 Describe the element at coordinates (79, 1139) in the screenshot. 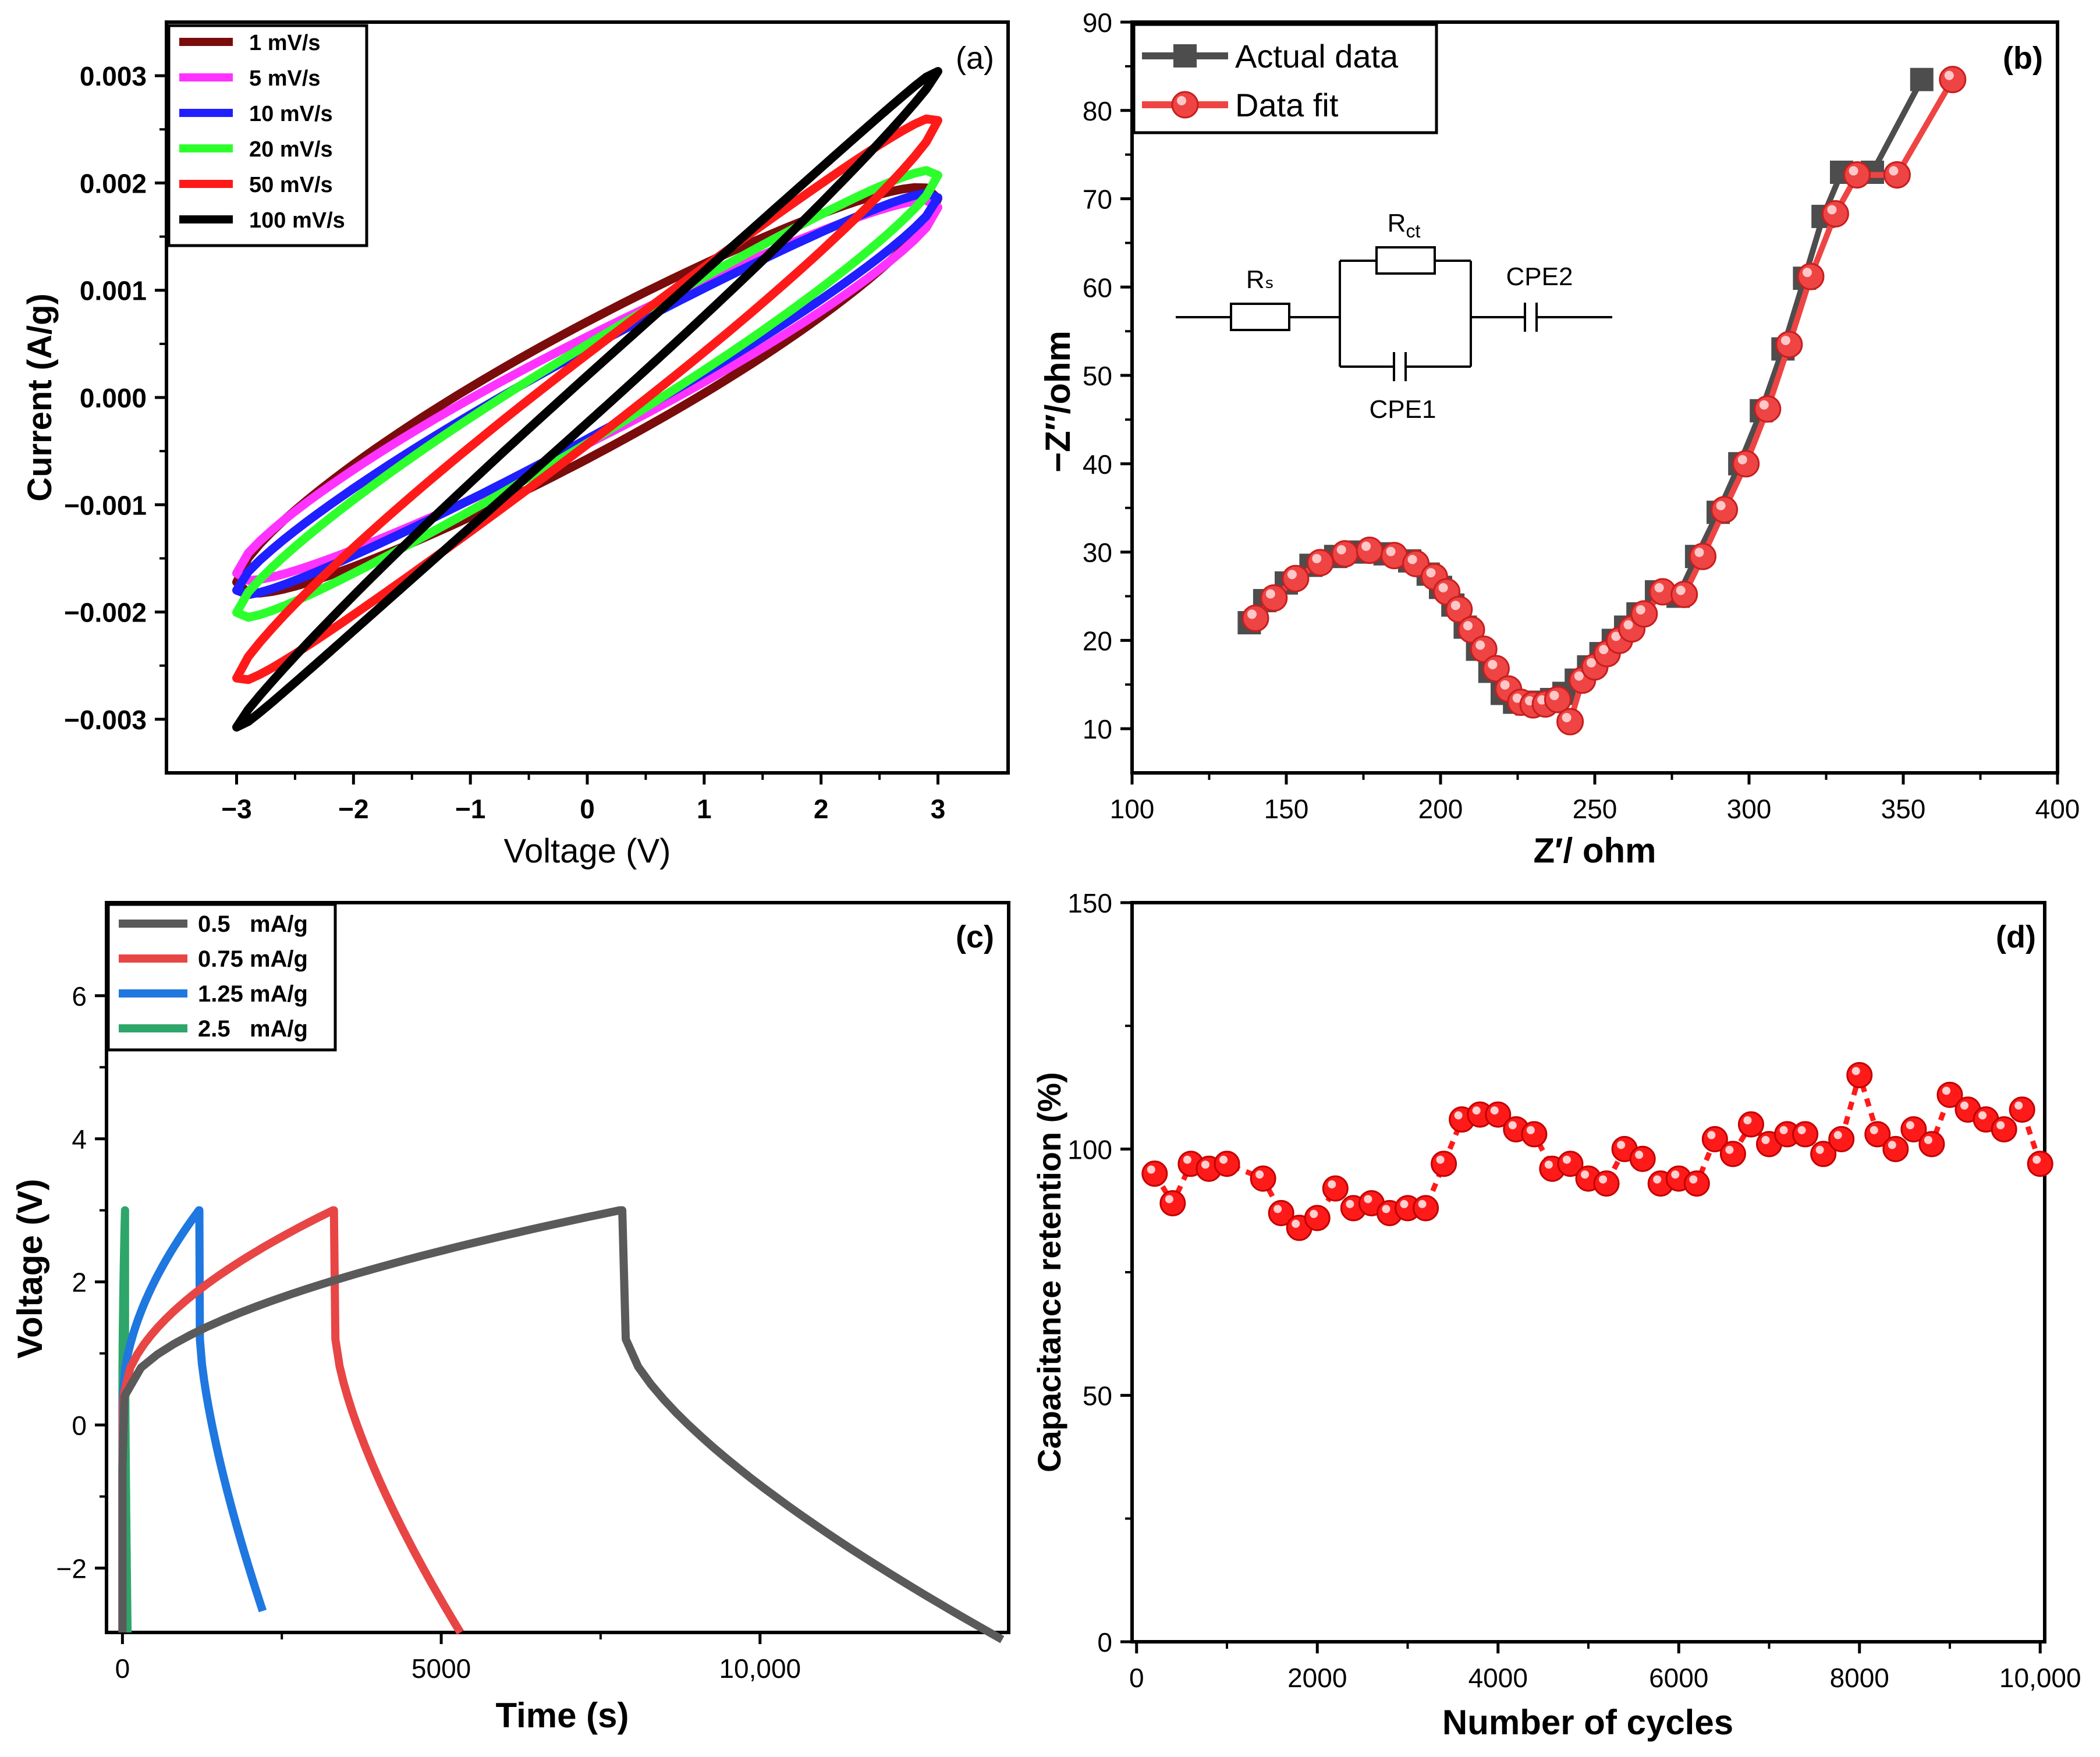

I see `y-tick-label: 4` at that location.